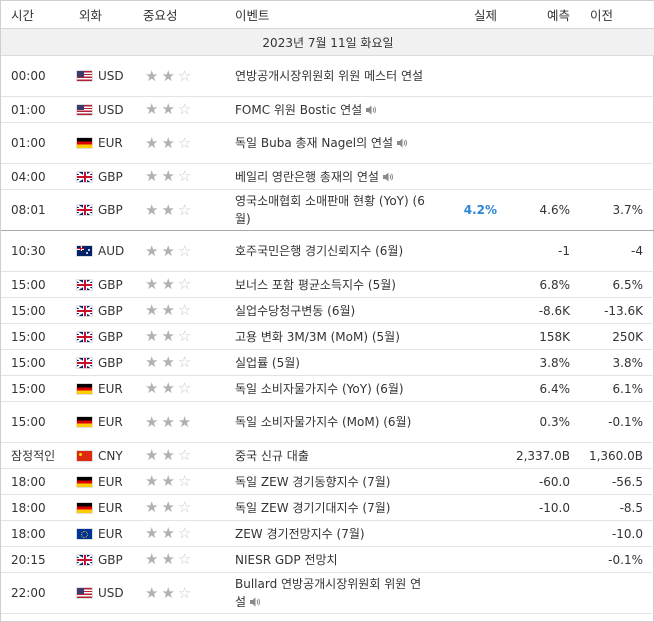 Image resolution: width=654 pixels, height=622 pixels. I want to click on event-time: 04:00, so click(39, 176).